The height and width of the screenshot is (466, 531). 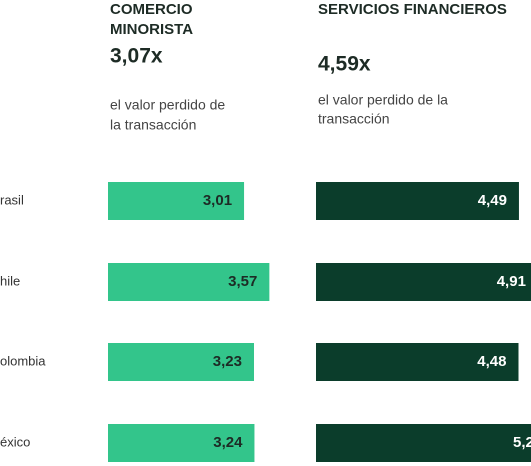 What do you see at coordinates (151, 29) in the screenshot?
I see `chart-title: MINORISTA` at bounding box center [151, 29].